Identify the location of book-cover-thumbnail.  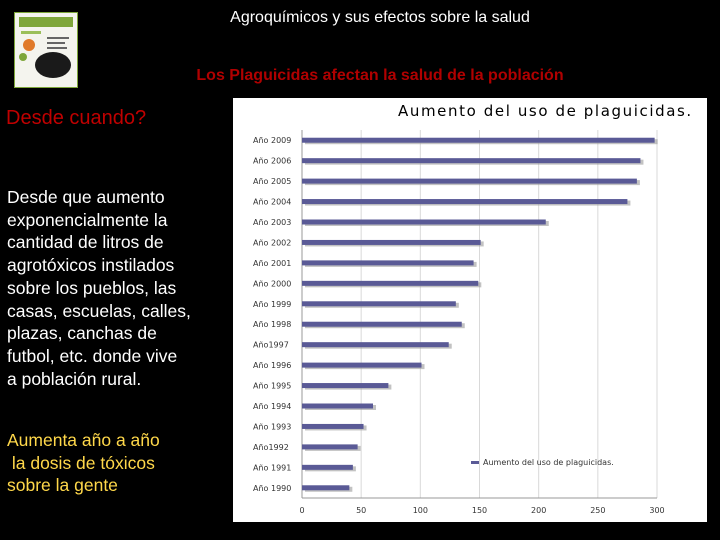
(46, 50).